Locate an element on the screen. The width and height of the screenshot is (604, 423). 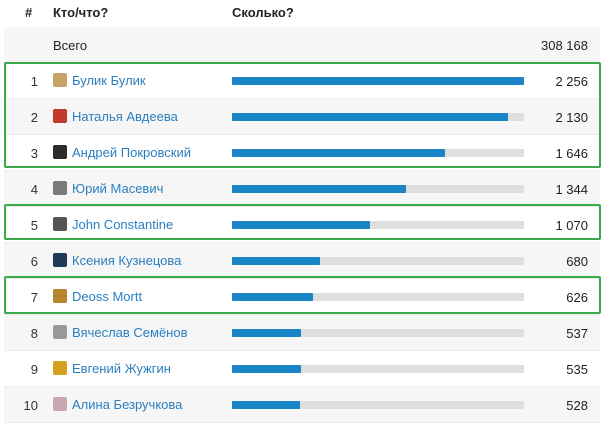
rank: 1 is located at coordinates (34, 81).